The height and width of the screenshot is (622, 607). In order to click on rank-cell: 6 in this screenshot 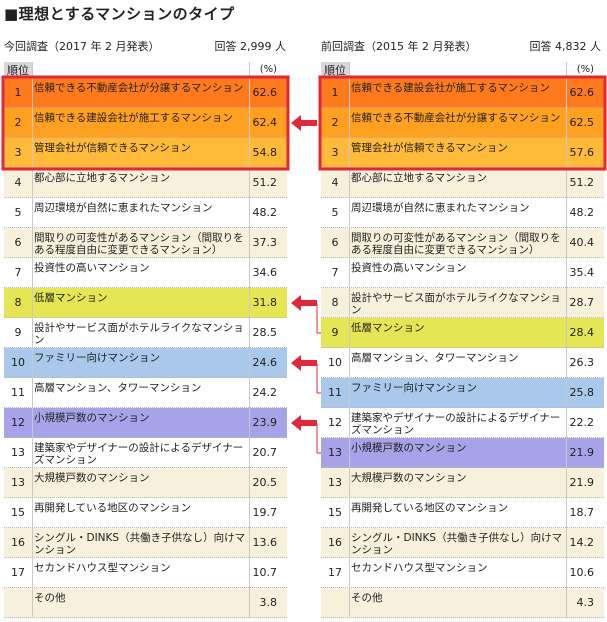, I will do `click(335, 242)`.